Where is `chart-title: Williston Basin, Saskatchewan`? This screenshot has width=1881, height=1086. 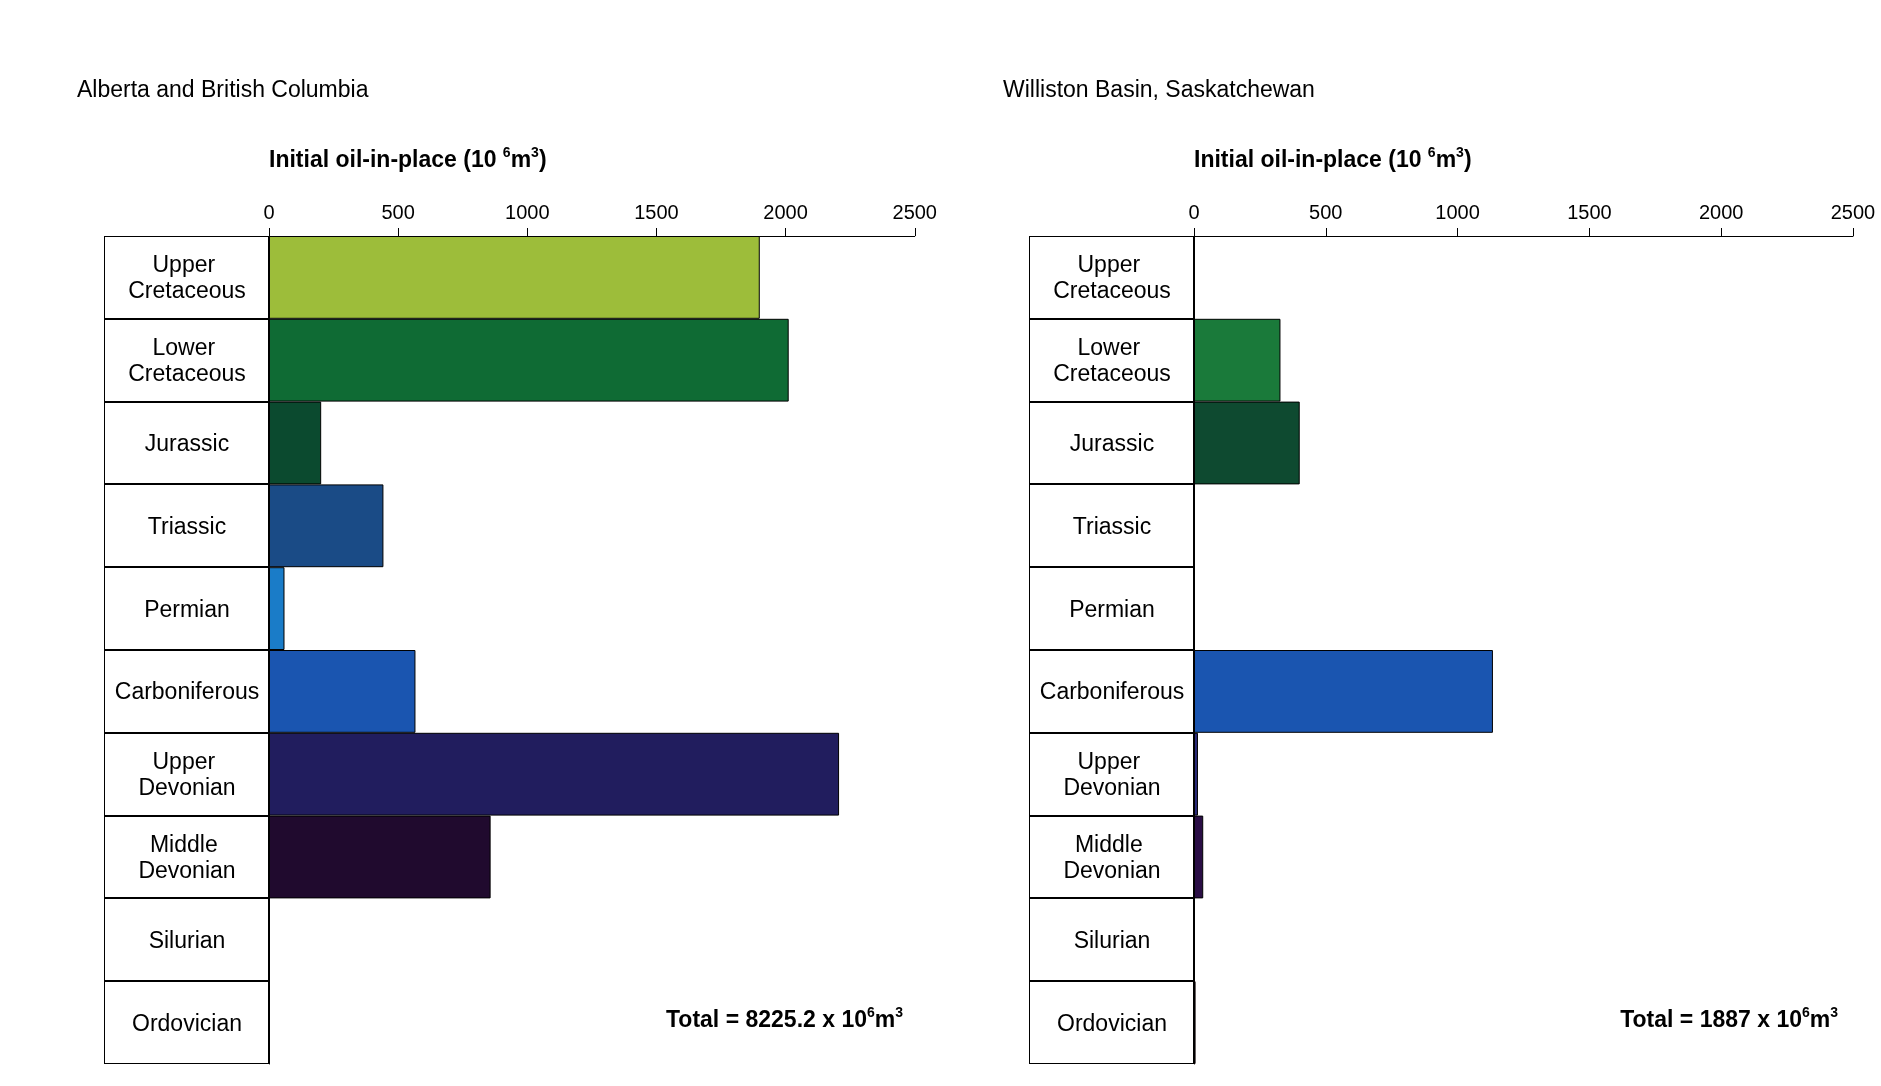
chart-title: Williston Basin, Saskatchewan is located at coordinates (1159, 88).